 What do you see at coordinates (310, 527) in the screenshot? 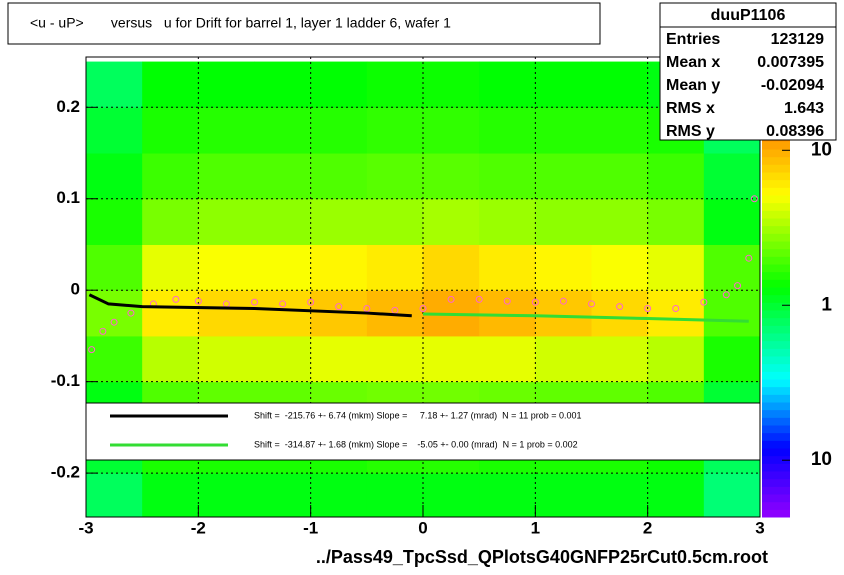
I see `x-tick-label: -1` at bounding box center [310, 527].